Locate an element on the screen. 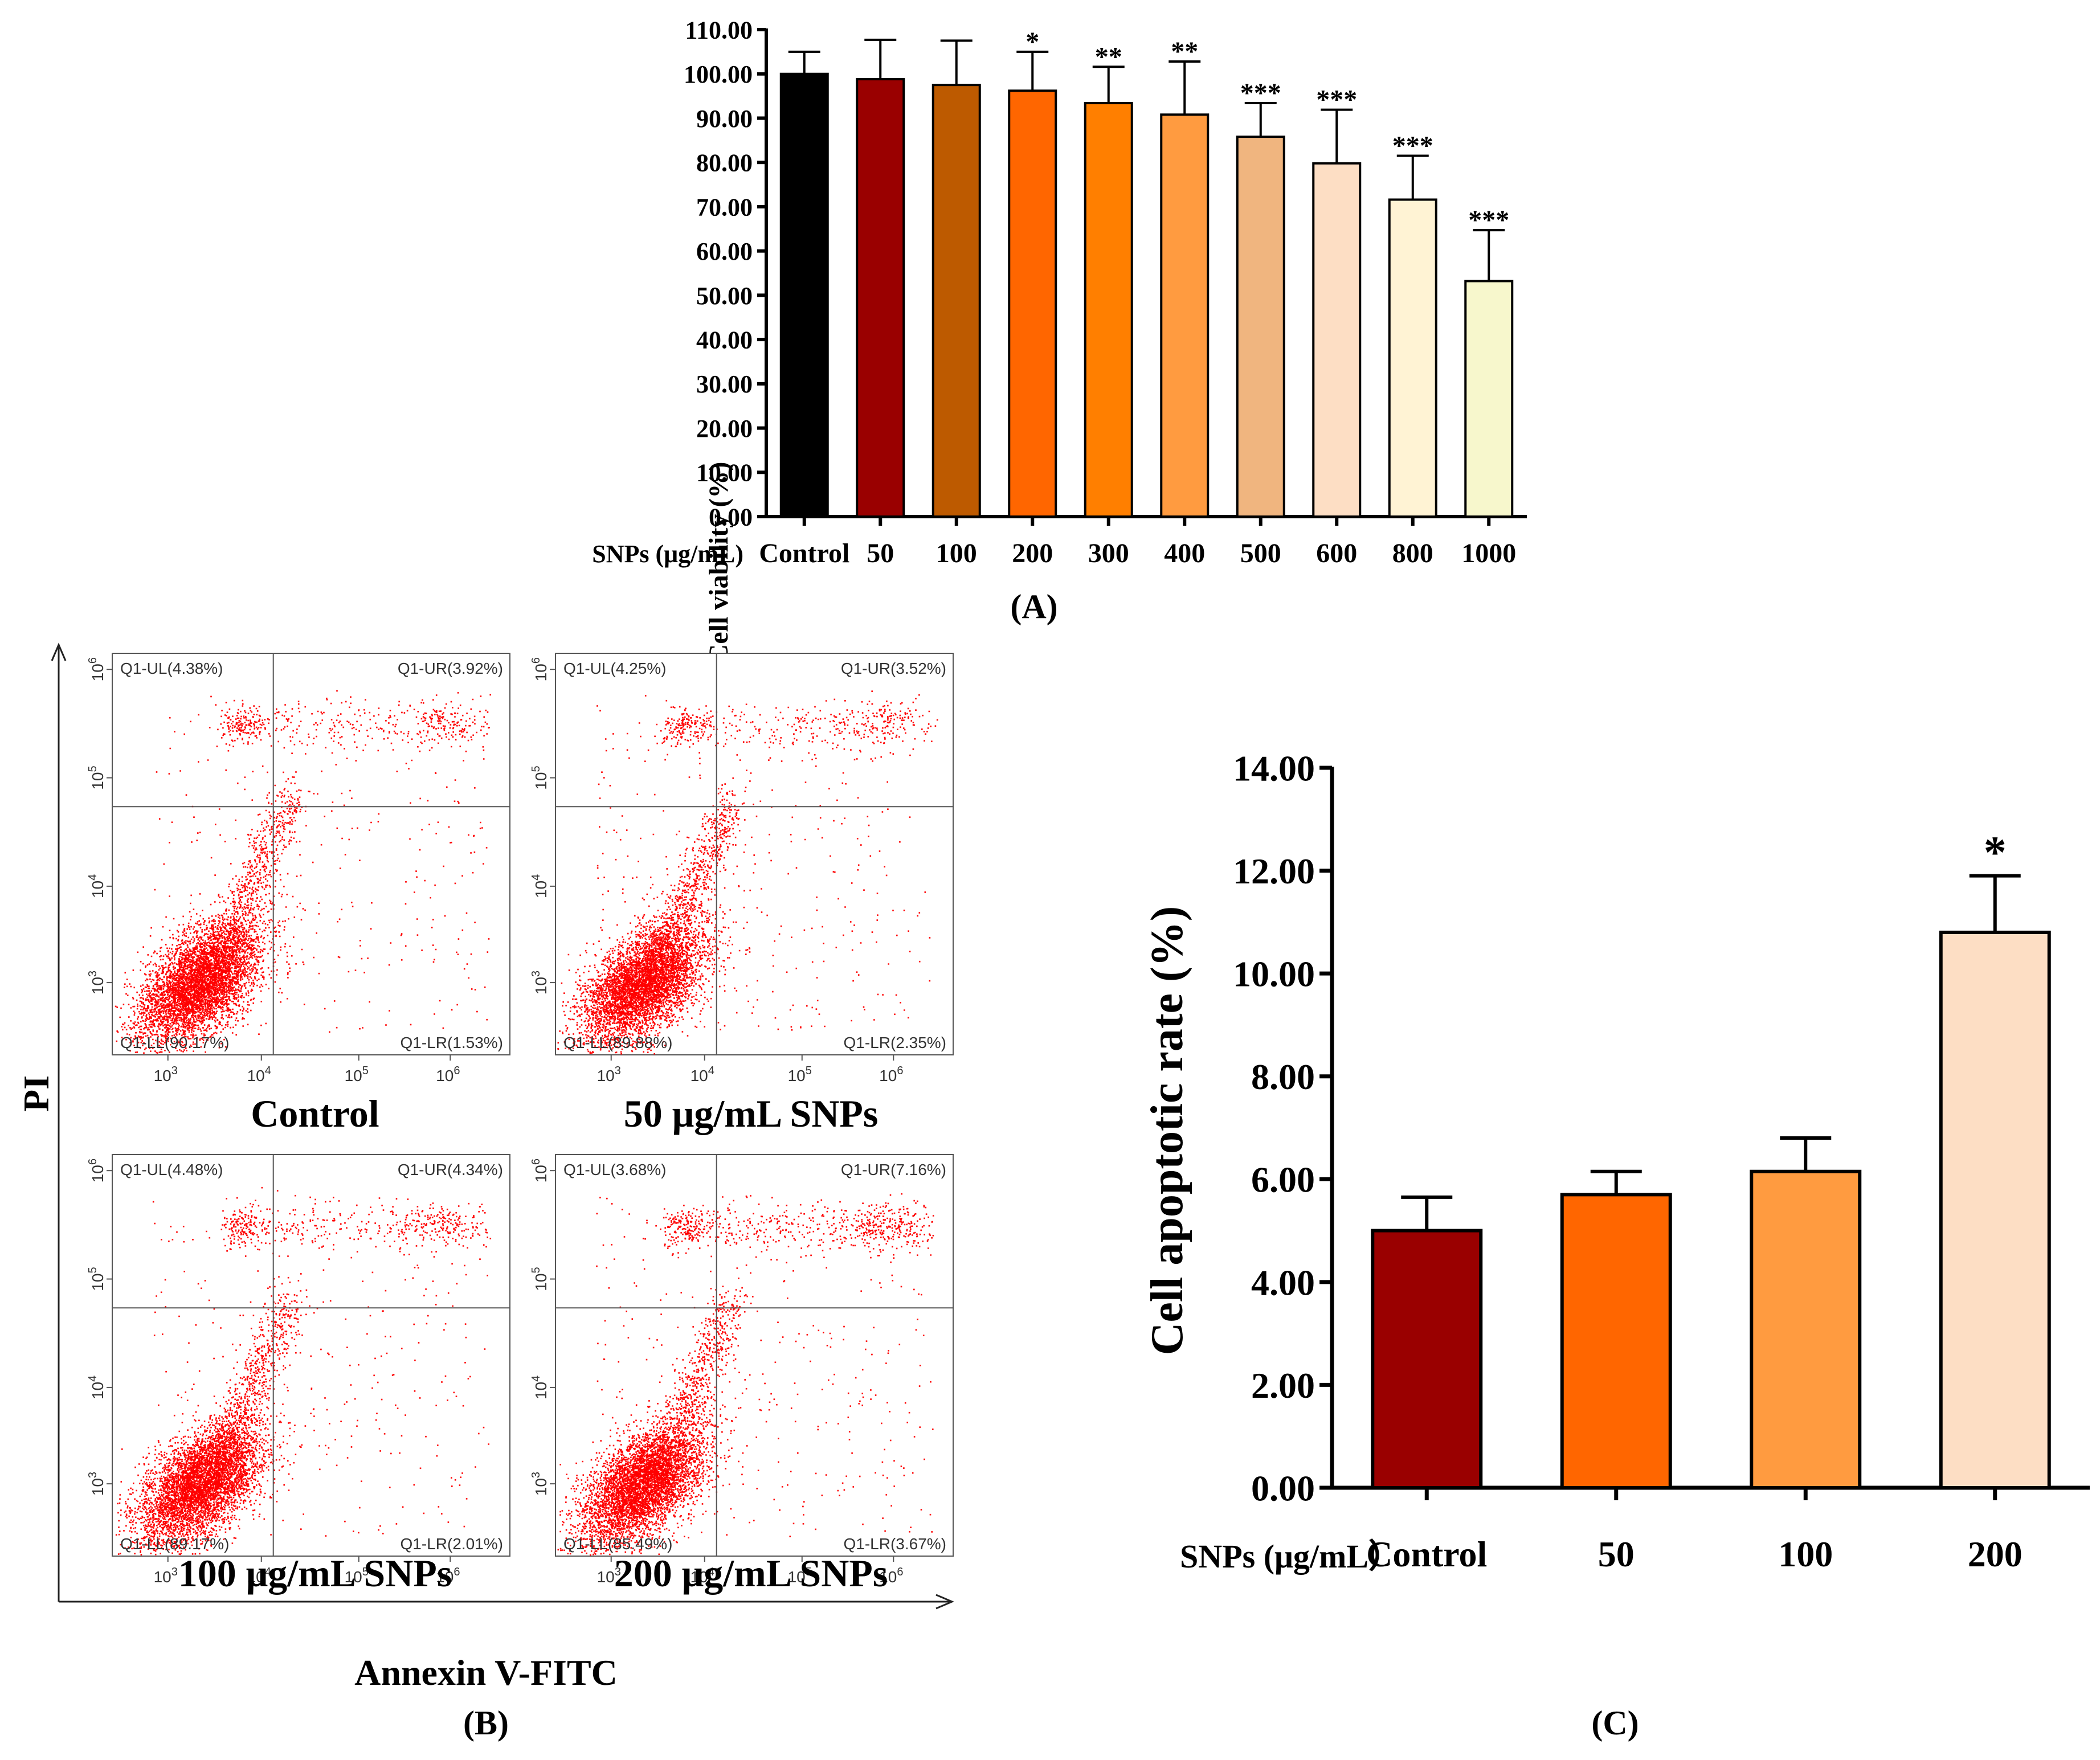 The height and width of the screenshot is (1760, 2100). quadrant-ur-label: Q1-UR(7.16%) is located at coordinates (893, 1169).